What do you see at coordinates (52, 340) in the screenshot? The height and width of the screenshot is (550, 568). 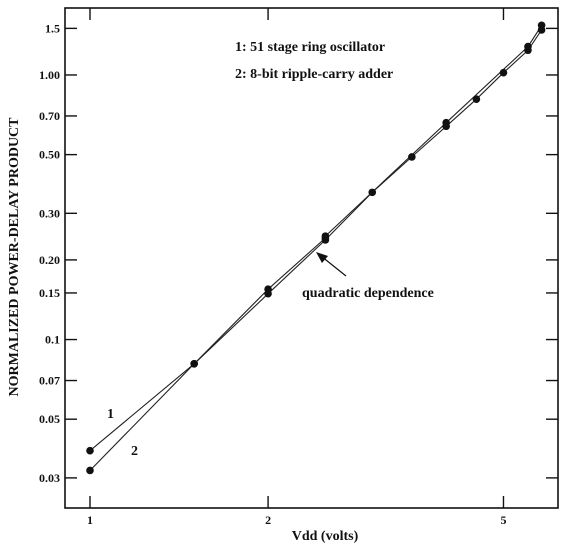 I see `y-tick-label: 0.1` at bounding box center [52, 340].